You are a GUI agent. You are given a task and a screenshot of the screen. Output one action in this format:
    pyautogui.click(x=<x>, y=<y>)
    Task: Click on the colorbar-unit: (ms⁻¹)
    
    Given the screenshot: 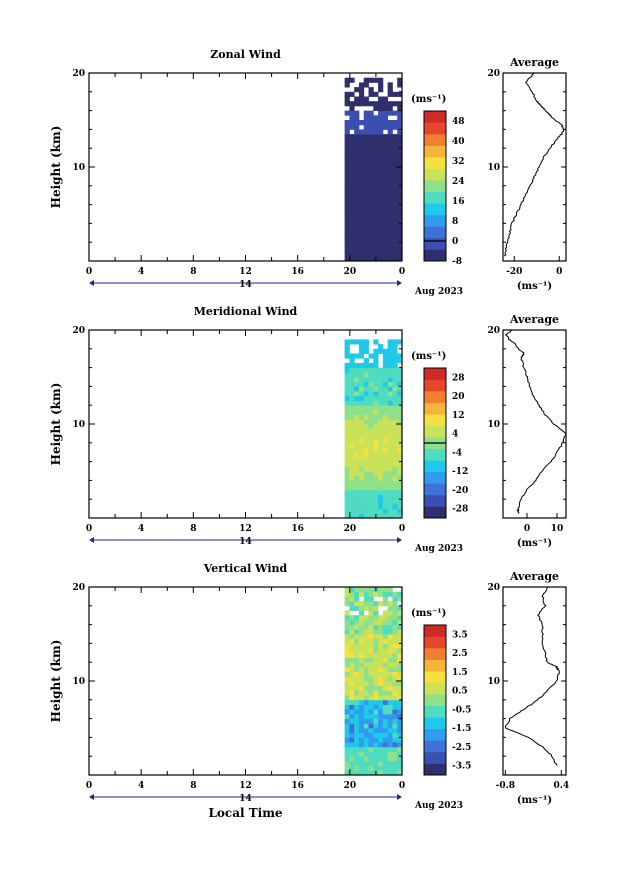 What is the action you would take?
    pyautogui.click(x=428, y=99)
    